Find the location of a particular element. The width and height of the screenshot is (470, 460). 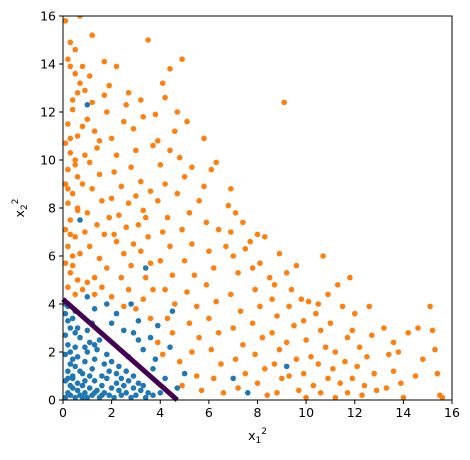

x-tick-label: 2 is located at coordinates (112, 412).